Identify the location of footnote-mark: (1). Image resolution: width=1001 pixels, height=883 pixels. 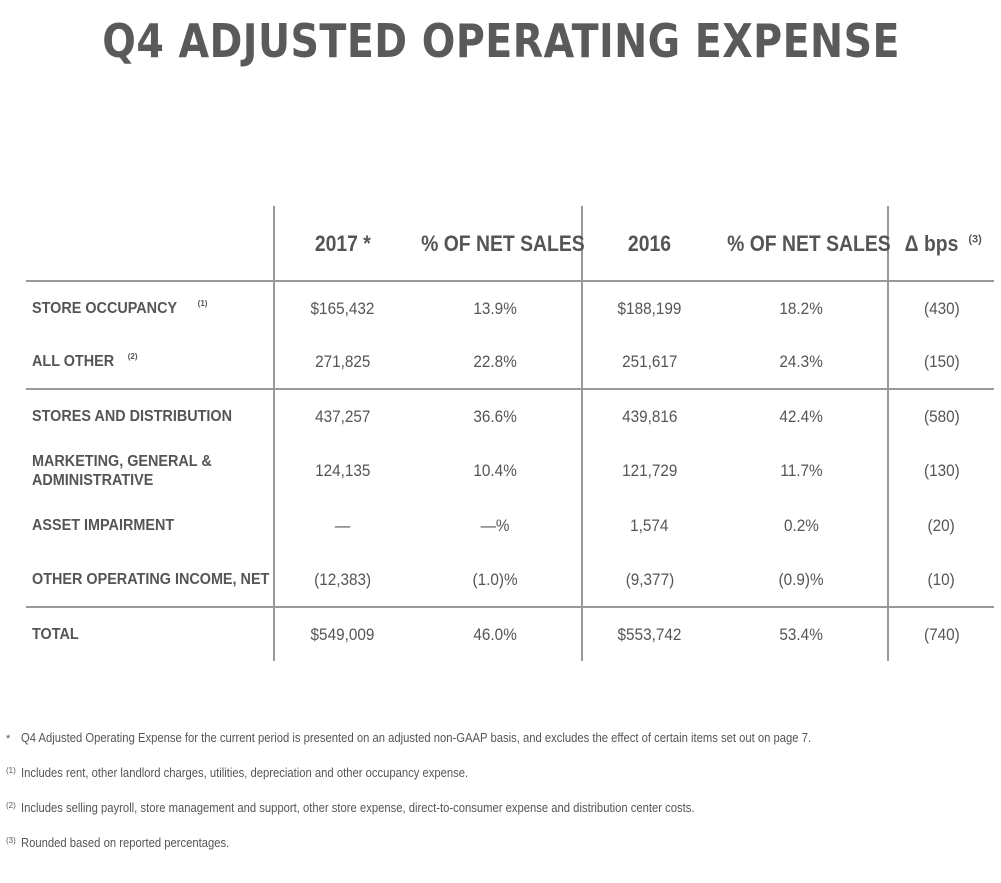
(11, 770).